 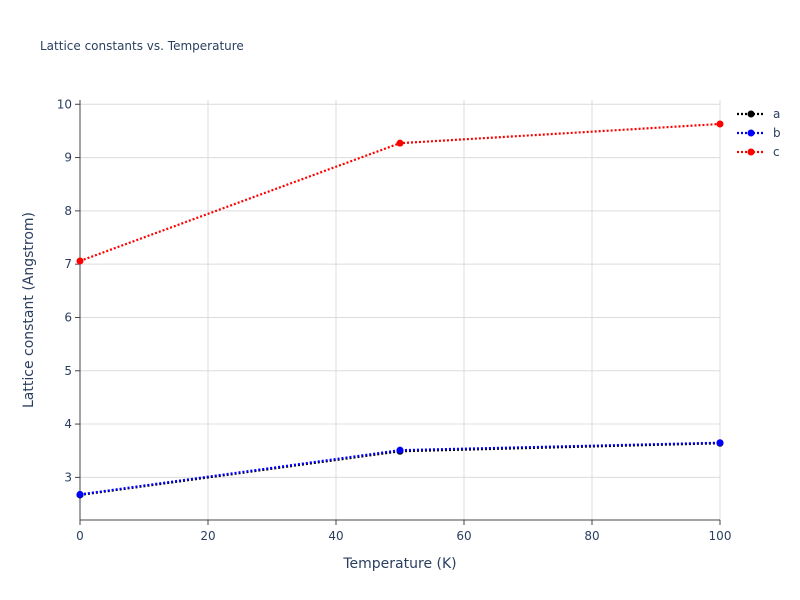 What do you see at coordinates (142, 46) in the screenshot?
I see `chart-title: Lattice constants vs. Temperature` at bounding box center [142, 46].